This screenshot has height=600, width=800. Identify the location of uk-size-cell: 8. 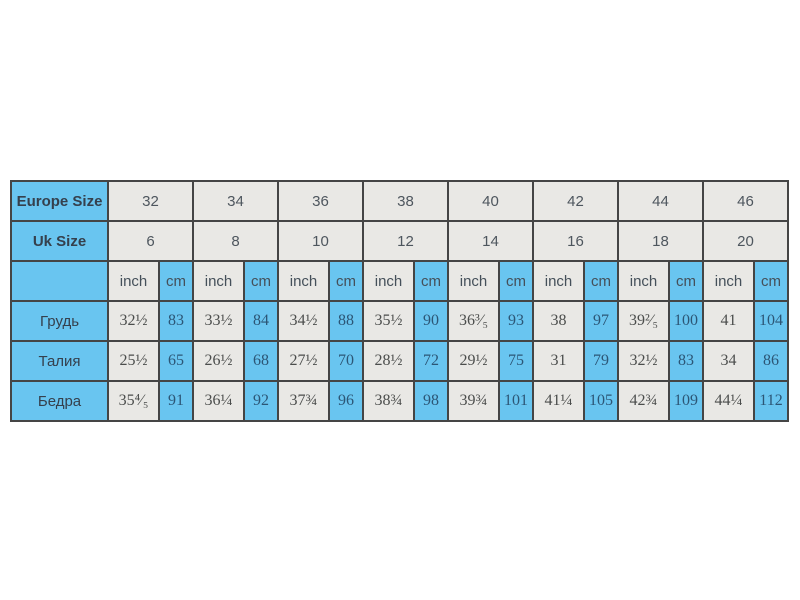
(235, 241).